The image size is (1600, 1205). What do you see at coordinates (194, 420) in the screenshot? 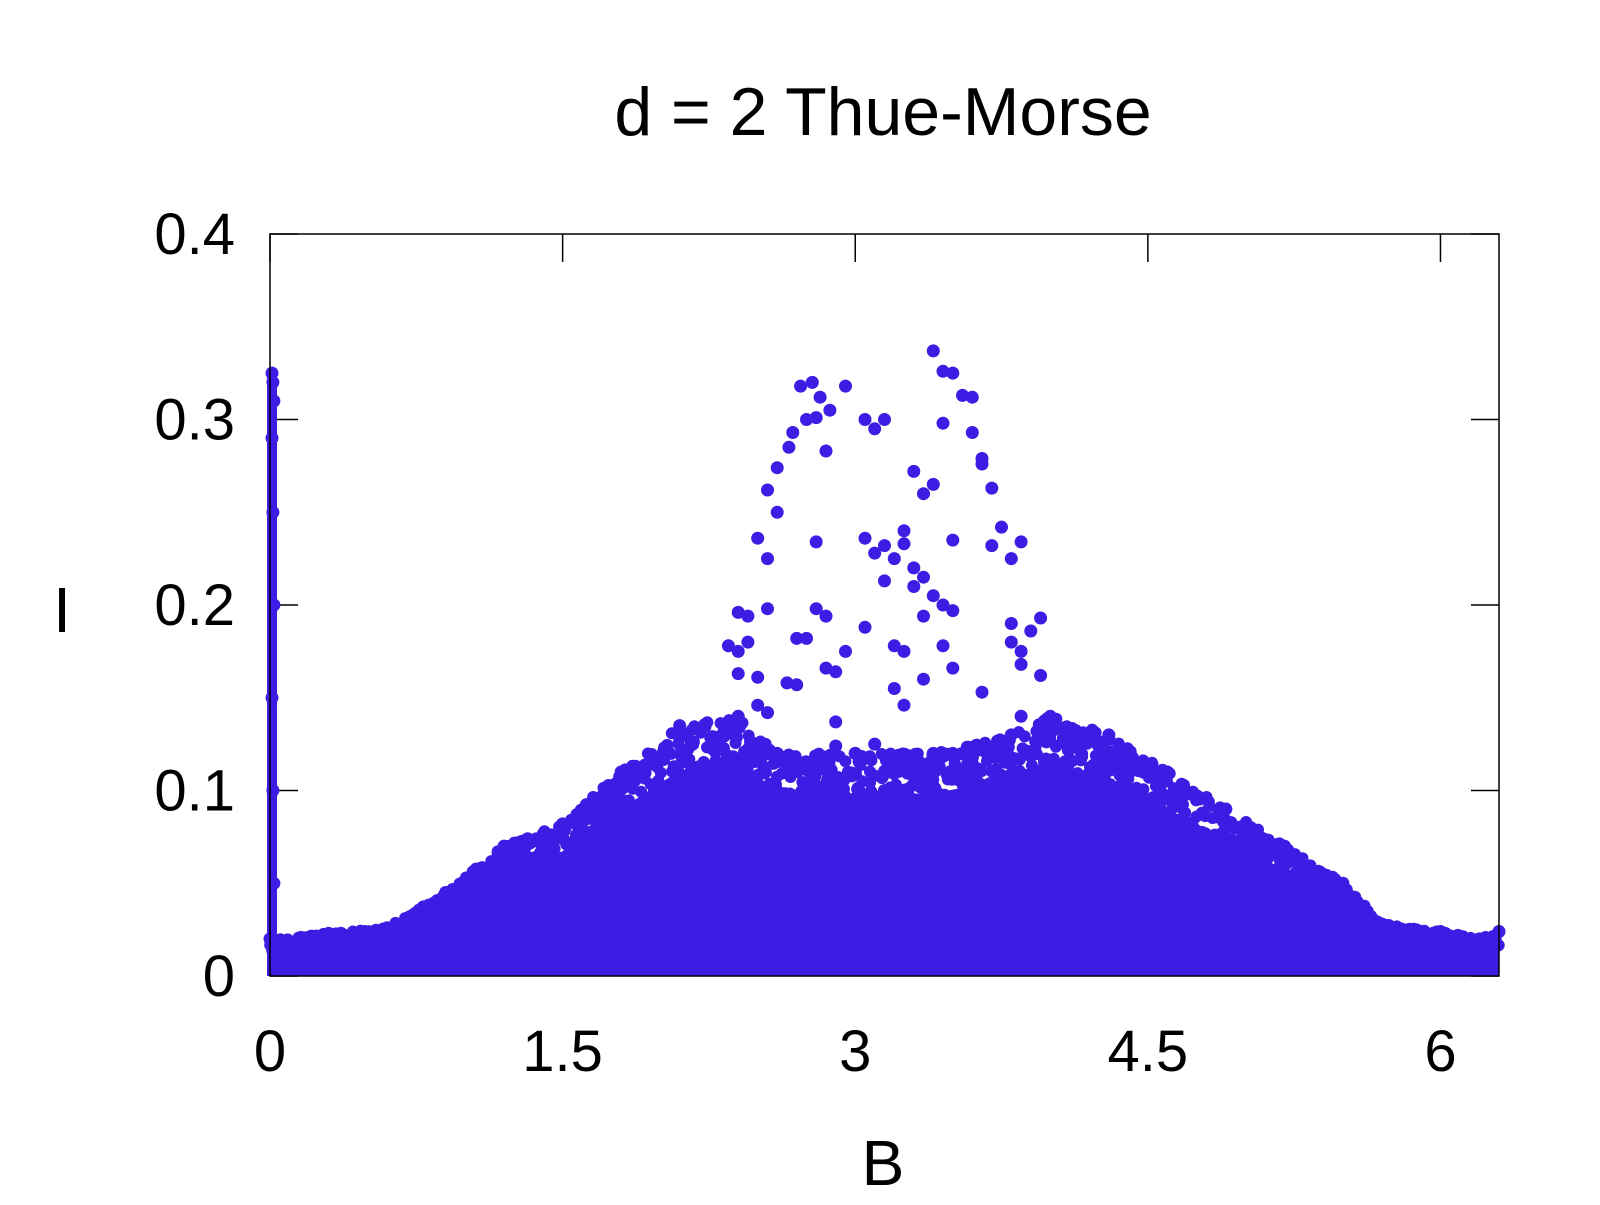
I see `y-tick-label: 0.3` at bounding box center [194, 420].